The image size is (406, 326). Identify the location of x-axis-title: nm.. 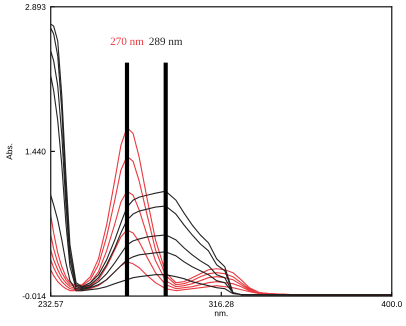
(221, 314).